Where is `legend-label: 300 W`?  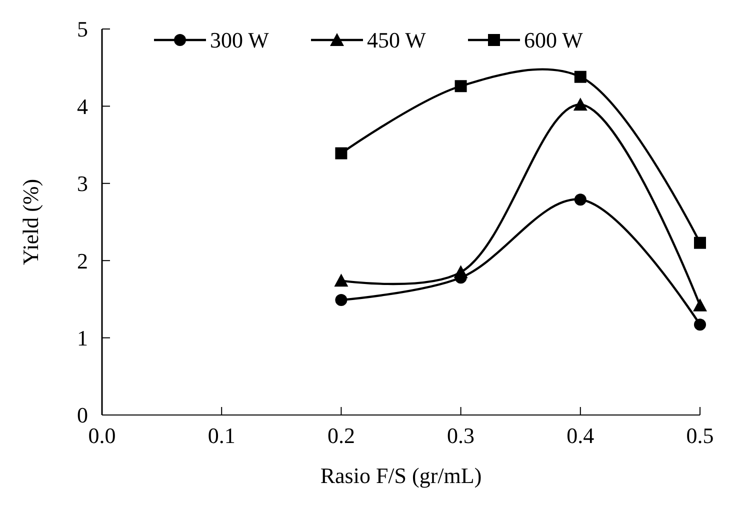
legend-label: 300 W is located at coordinates (240, 40).